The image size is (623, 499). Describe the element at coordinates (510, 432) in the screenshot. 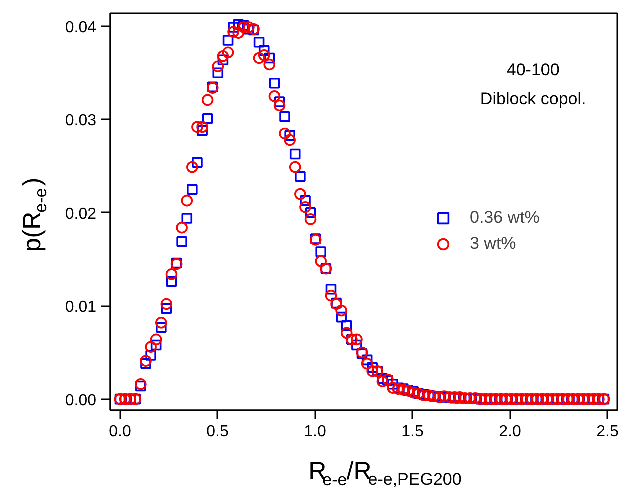

I see `x-tick-label: 2.0` at that location.